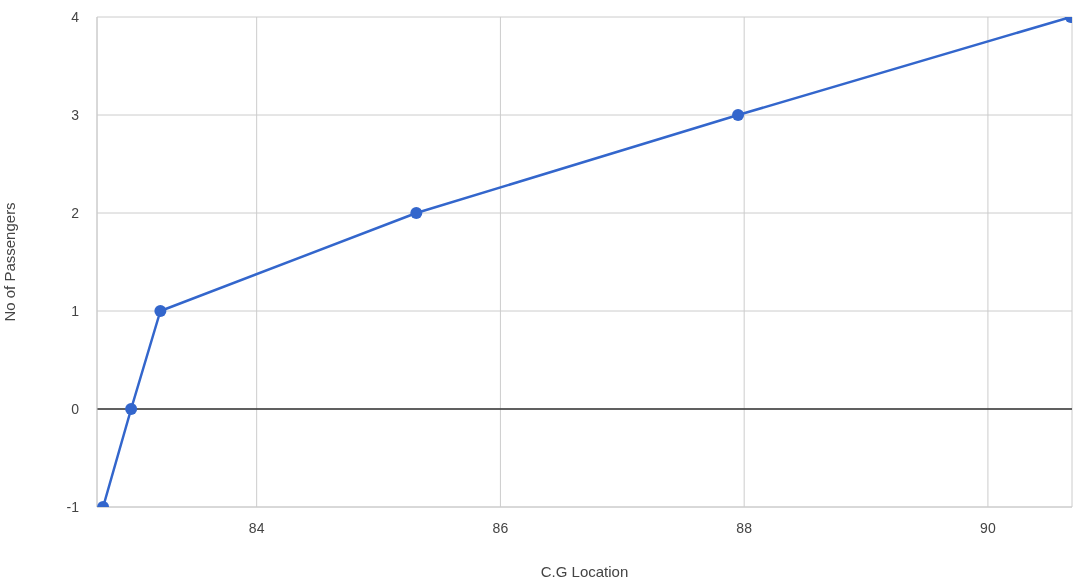 This screenshot has height=579, width=1074. I want to click on y-tick-label: 2, so click(75, 212).